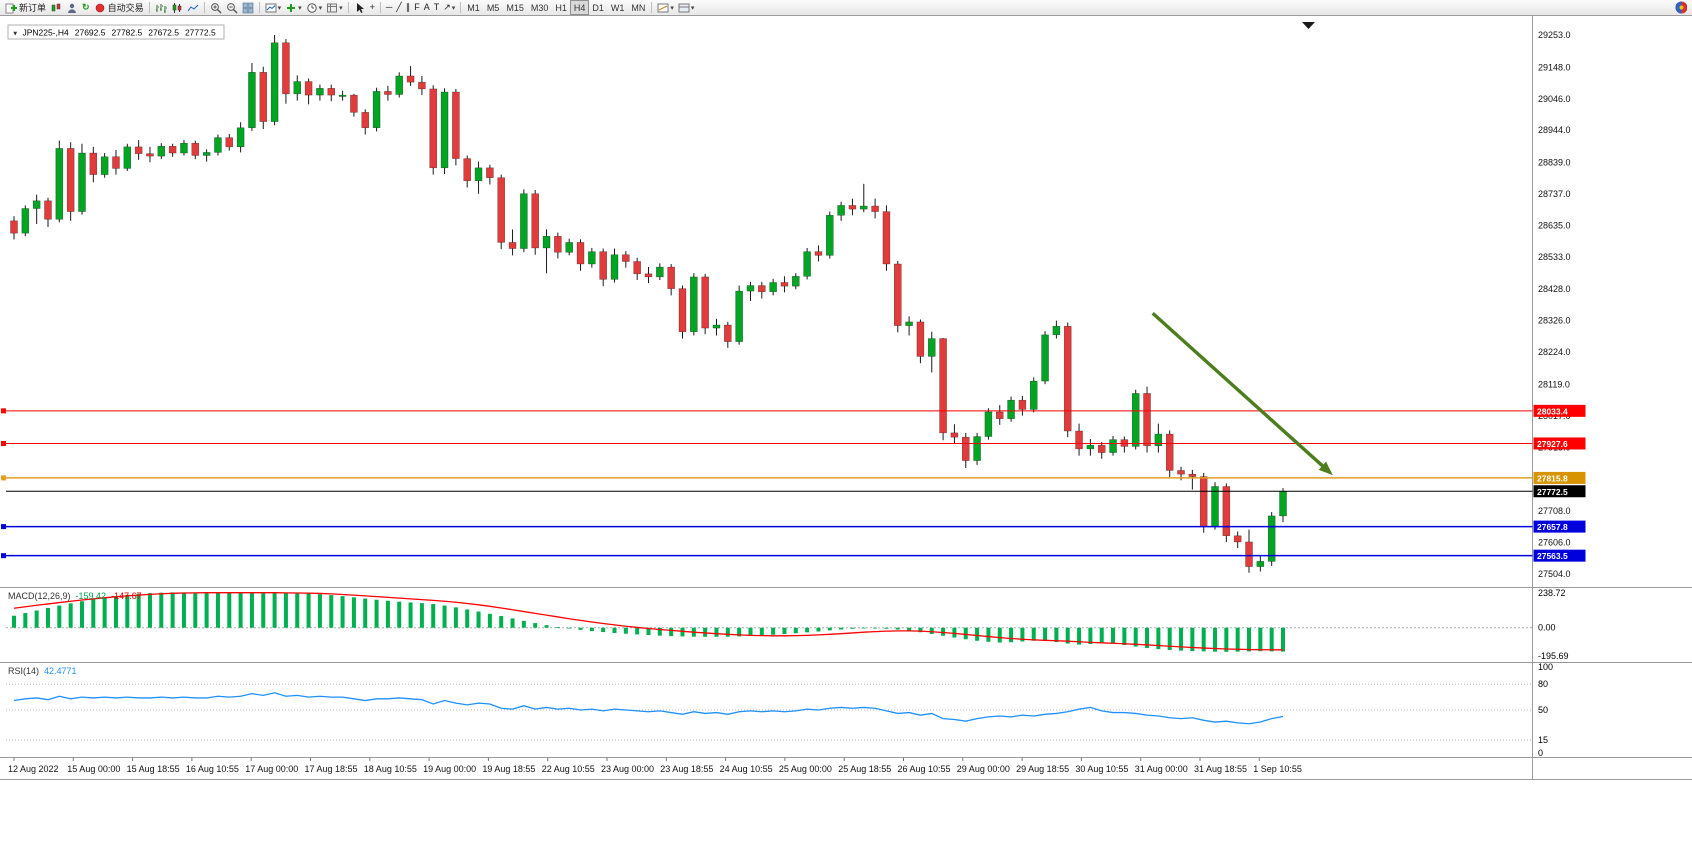  I want to click on equidistant-channel-icon: ∥, so click(408, 7).